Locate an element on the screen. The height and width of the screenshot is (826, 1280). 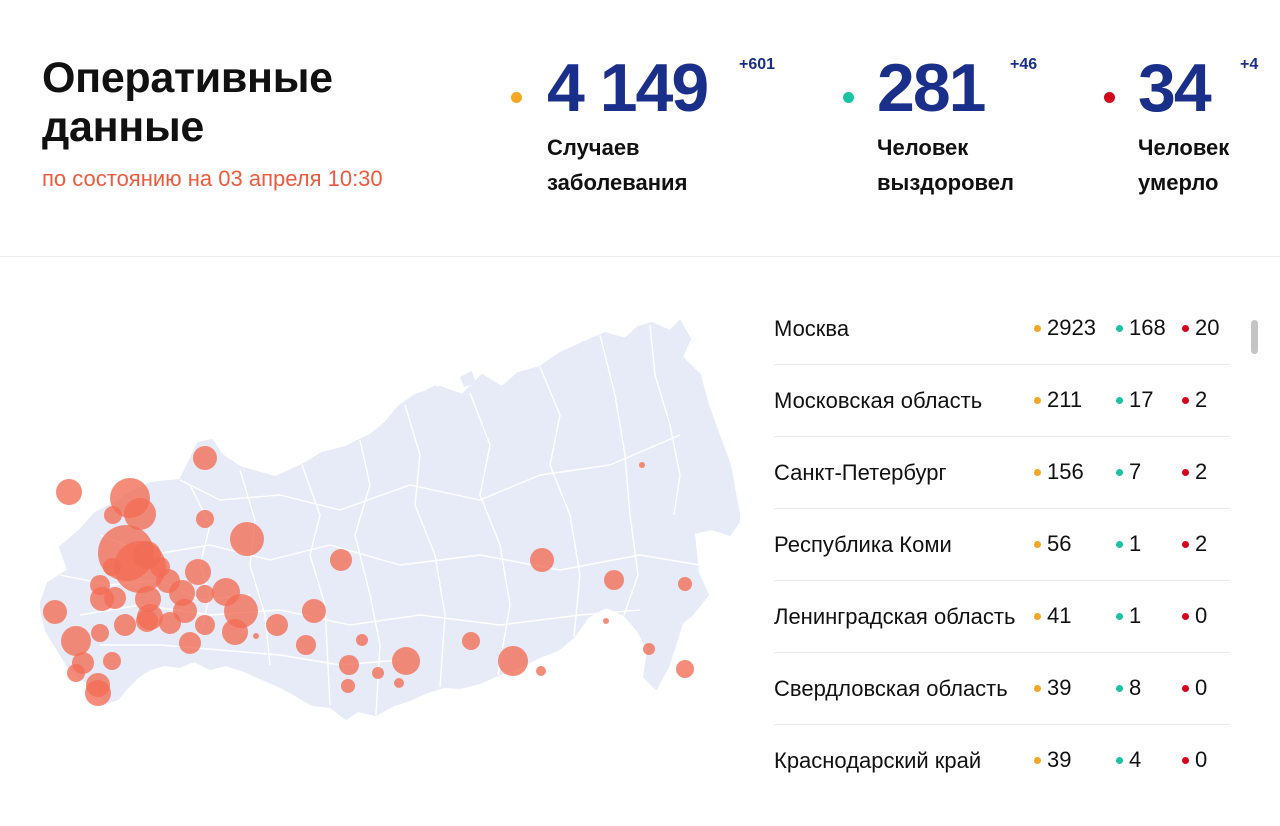
region-cases: 39 is located at coordinates (1052, 688).